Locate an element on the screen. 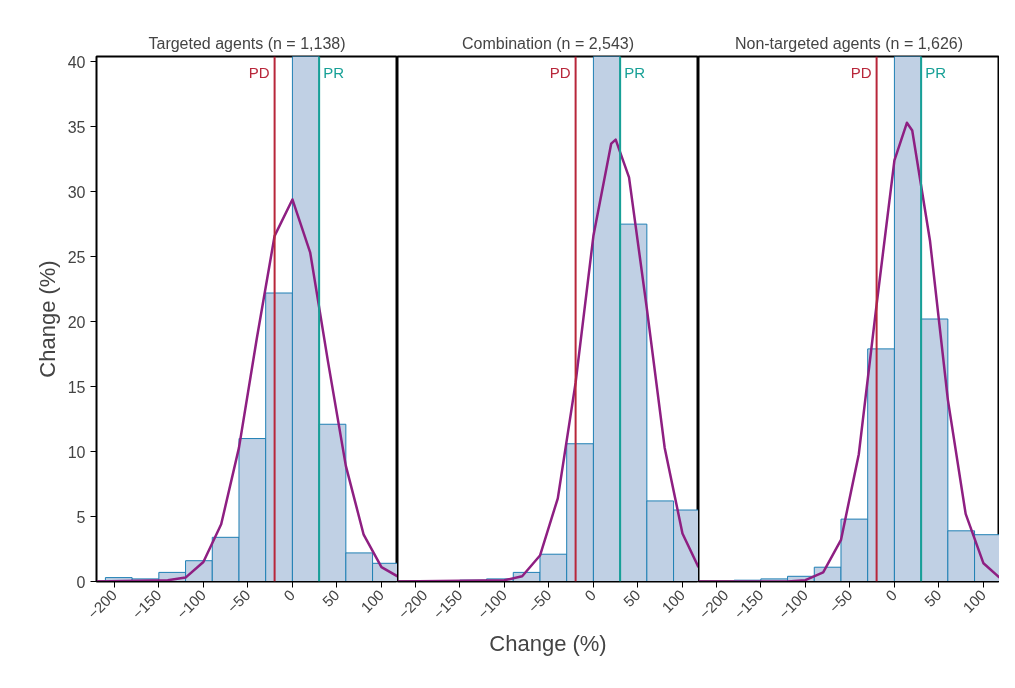  y-tick-label: 25 is located at coordinates (76, 257).